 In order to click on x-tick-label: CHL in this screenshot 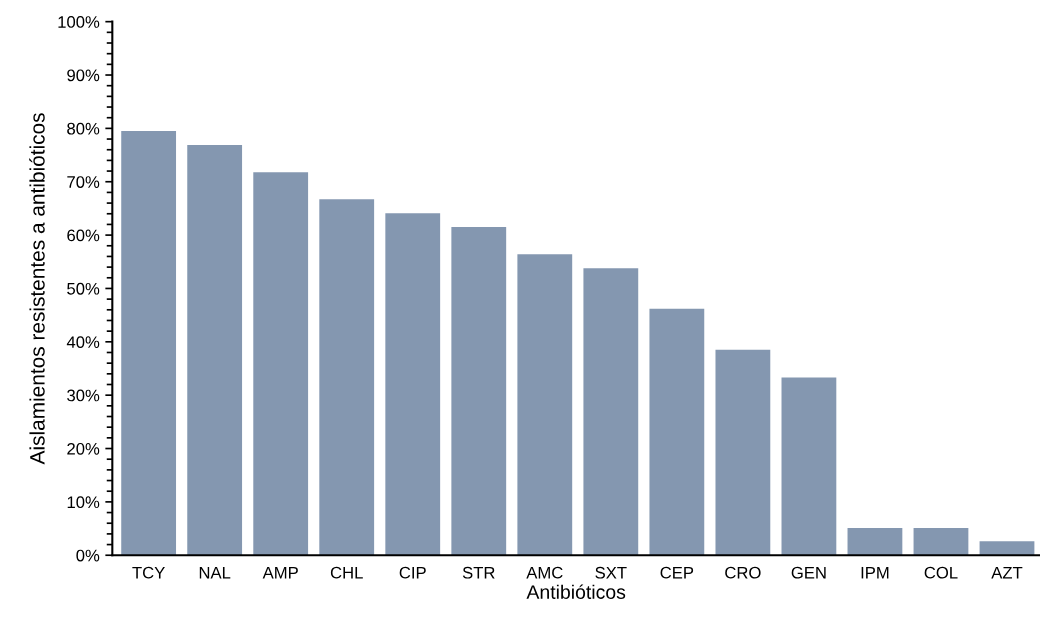, I will do `click(346, 572)`.